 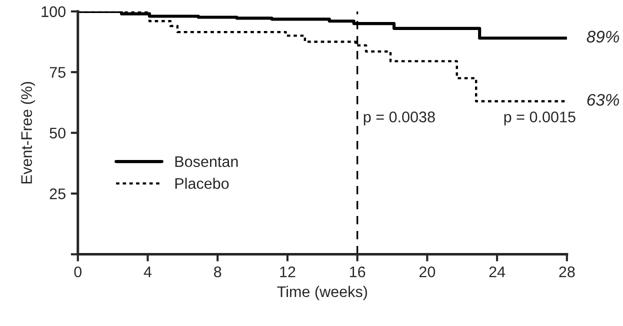 I want to click on x-tick-label: 4, so click(x=148, y=272).